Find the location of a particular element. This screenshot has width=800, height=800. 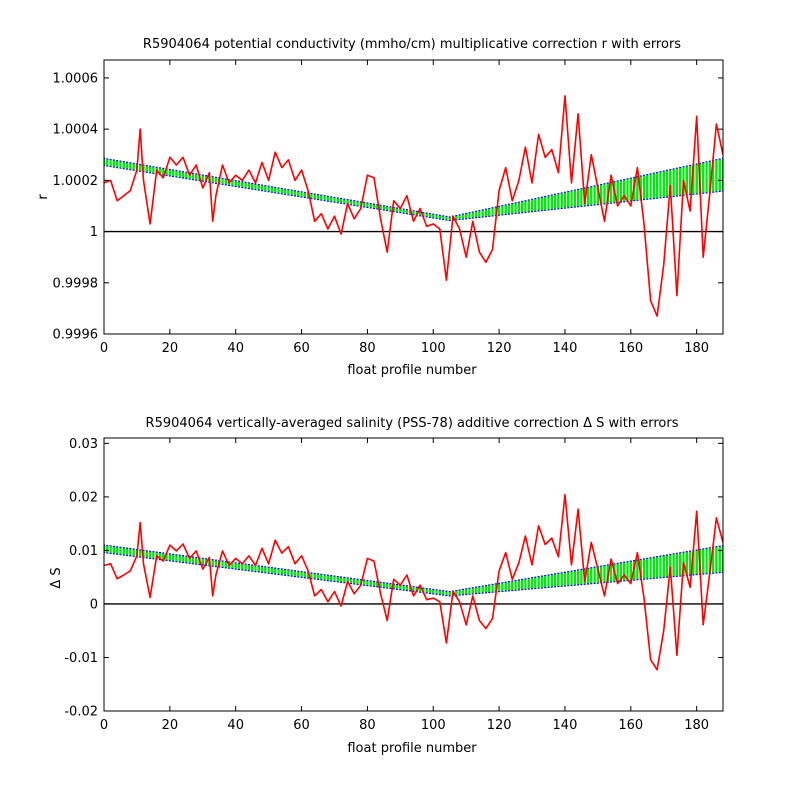

top-xtick-label: 100 is located at coordinates (433, 348).